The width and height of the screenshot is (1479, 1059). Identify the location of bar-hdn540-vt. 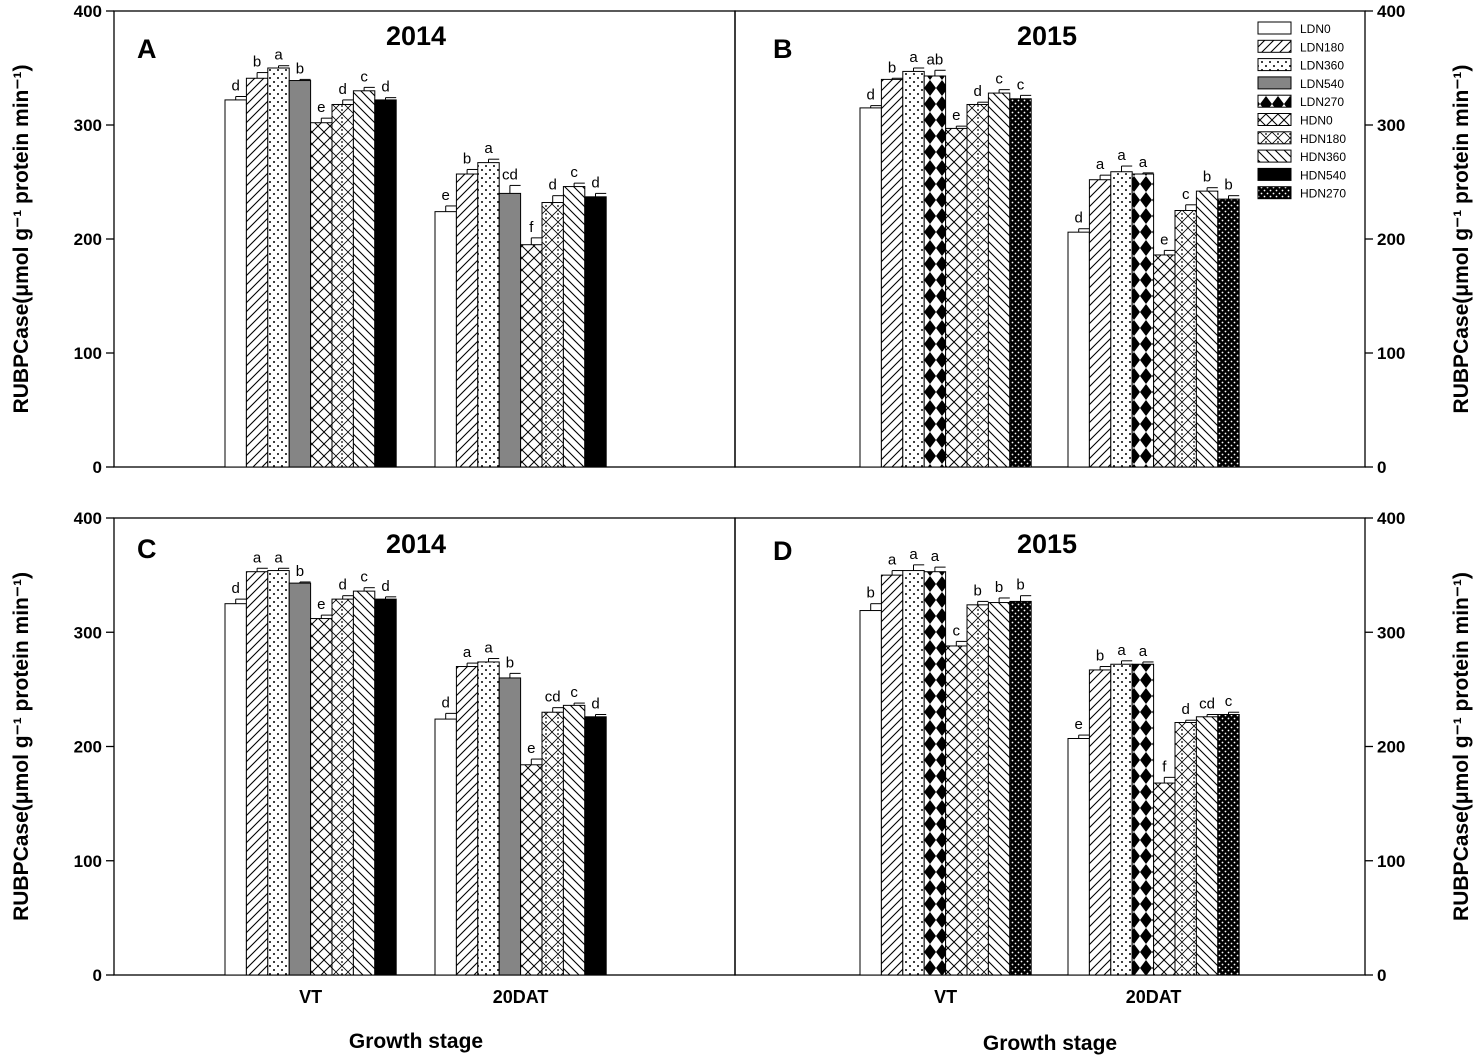
(385, 787).